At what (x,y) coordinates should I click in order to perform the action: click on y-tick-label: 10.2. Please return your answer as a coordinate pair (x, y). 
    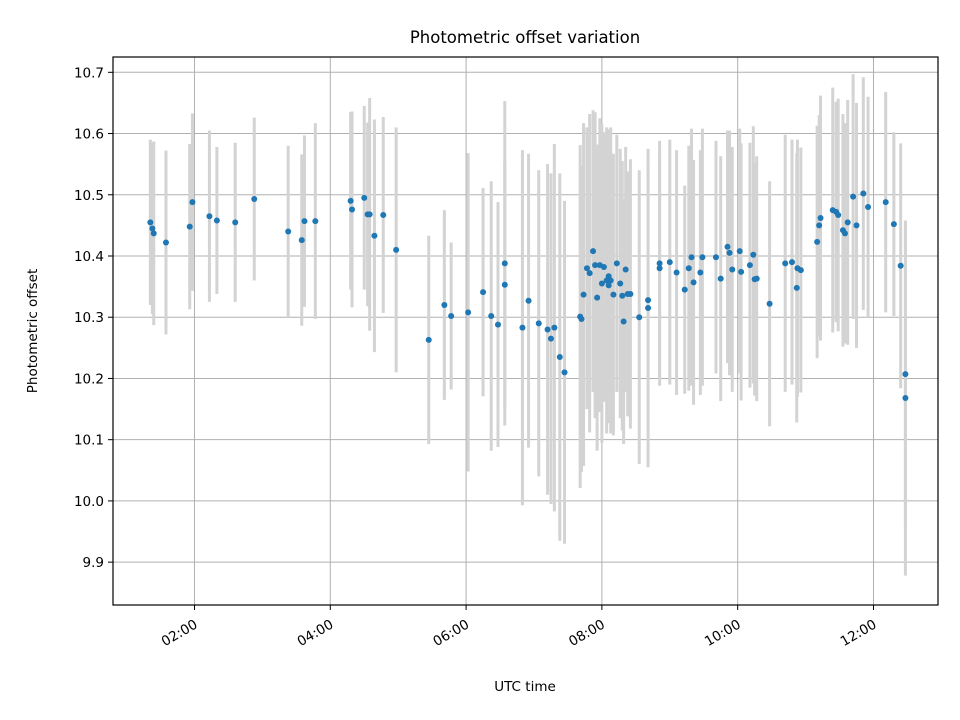
    Looking at the image, I should click on (89, 379).